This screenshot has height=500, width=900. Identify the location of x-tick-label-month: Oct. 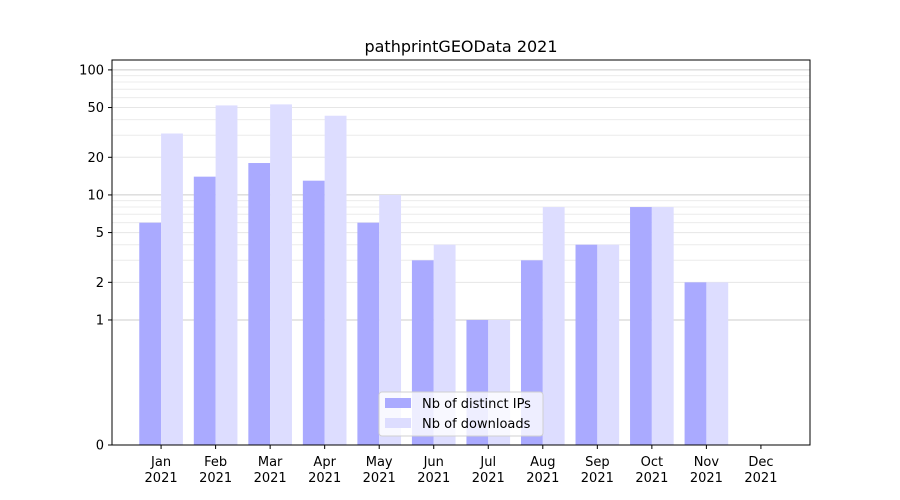
(652, 462).